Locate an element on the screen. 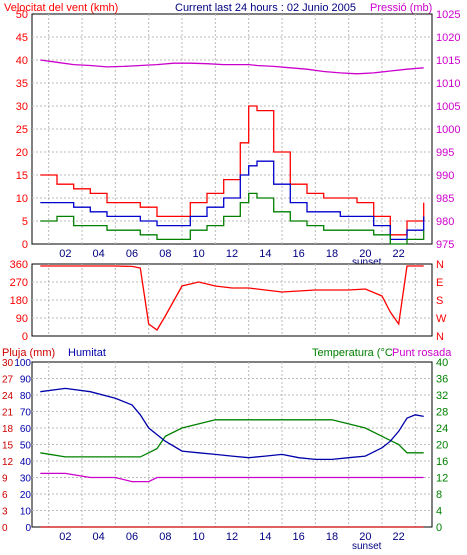 This screenshot has width=467, height=555. pressure-tick-label: 1020 is located at coordinates (448, 38).